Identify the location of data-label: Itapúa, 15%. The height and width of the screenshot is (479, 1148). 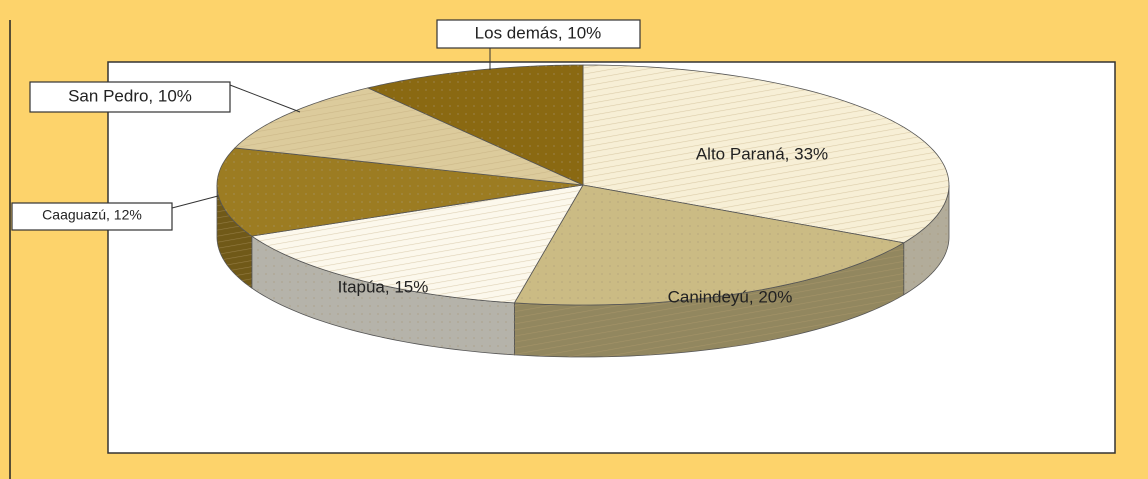
(383, 286).